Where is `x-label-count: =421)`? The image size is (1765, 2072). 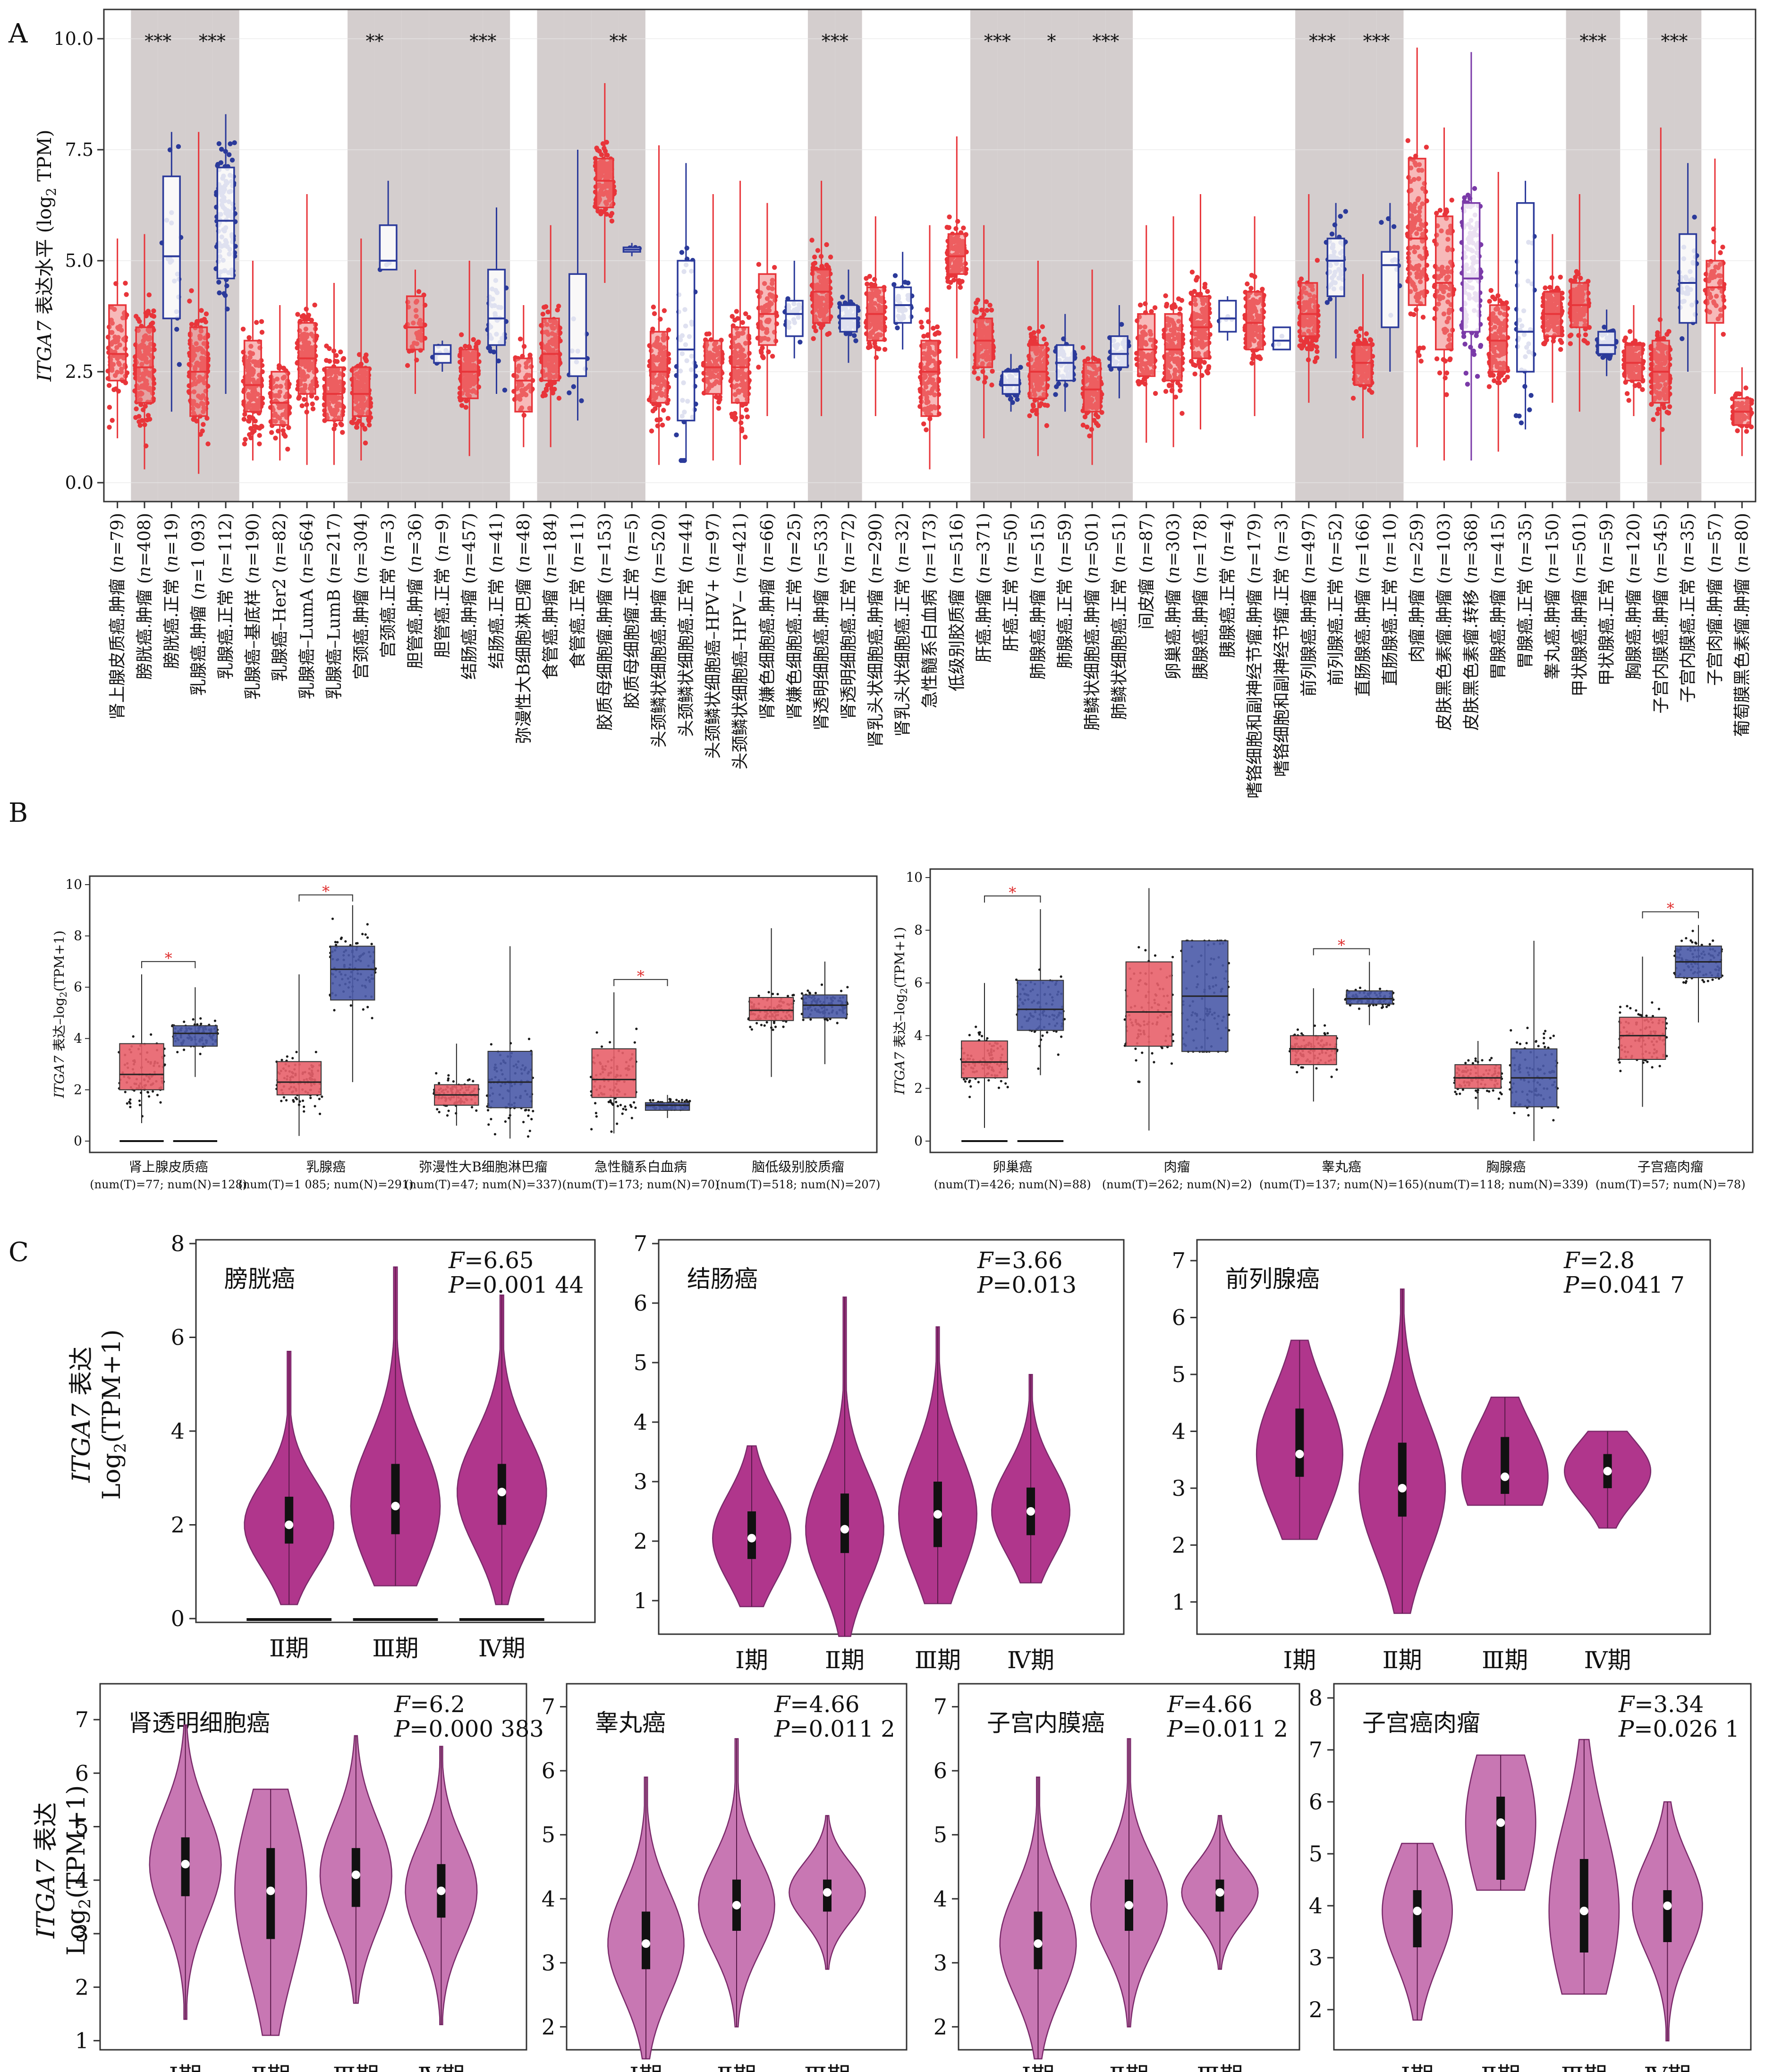
x-label-count: =421) is located at coordinates (740, 539).